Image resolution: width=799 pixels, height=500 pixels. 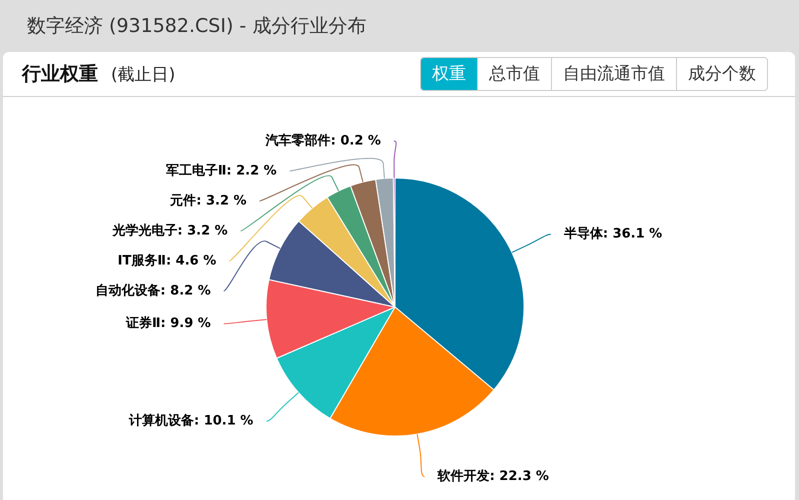 I want to click on slice-label: 半导体: 36.1 %, so click(x=612, y=234).